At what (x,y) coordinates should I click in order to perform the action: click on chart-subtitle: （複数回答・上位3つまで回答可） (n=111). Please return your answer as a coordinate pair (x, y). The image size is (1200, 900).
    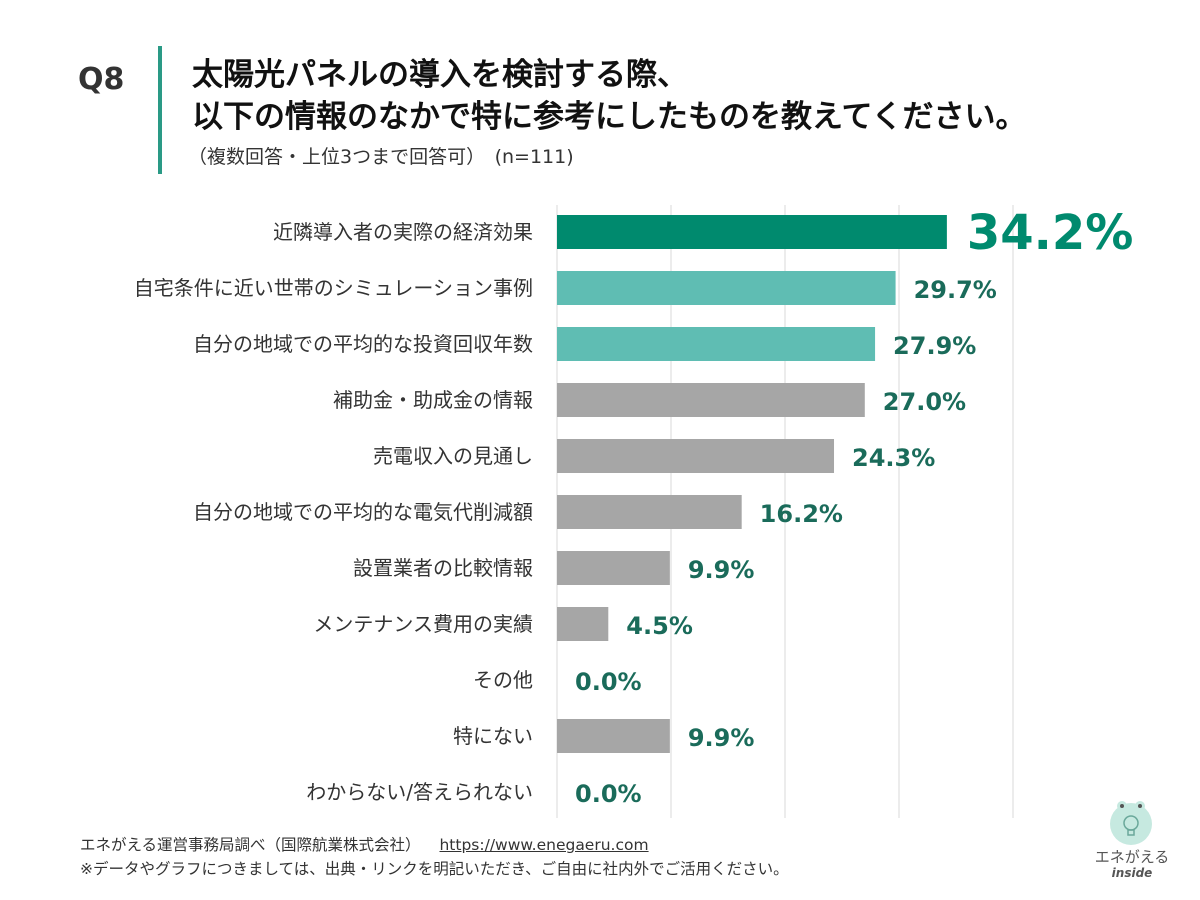
    Looking at the image, I should click on (381, 157).